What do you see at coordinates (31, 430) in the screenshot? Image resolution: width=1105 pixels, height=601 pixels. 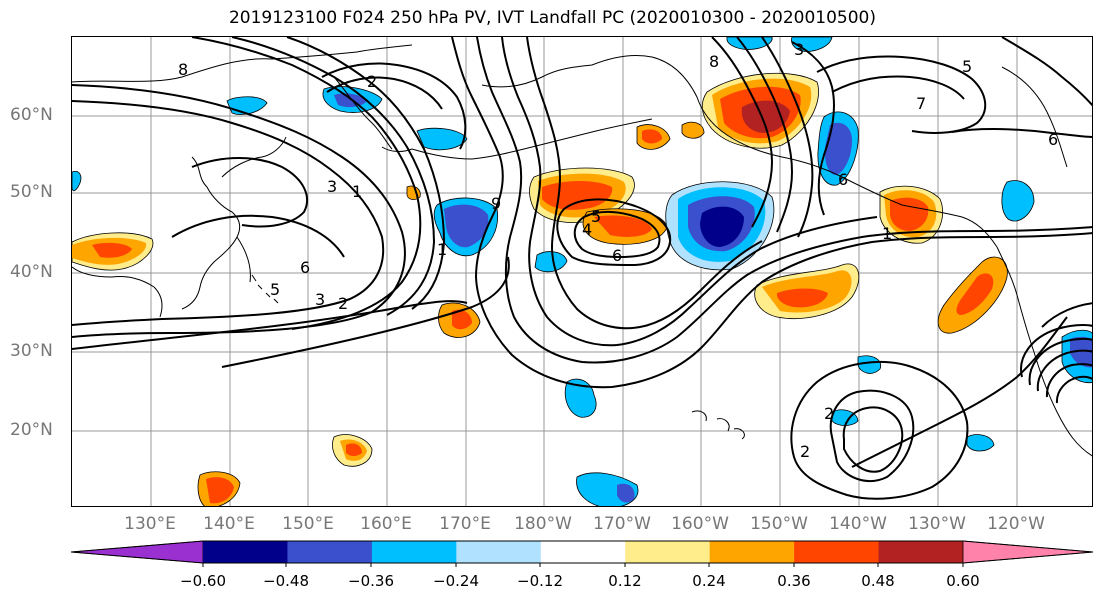 I see `lat-label-20: 20°N` at bounding box center [31, 430].